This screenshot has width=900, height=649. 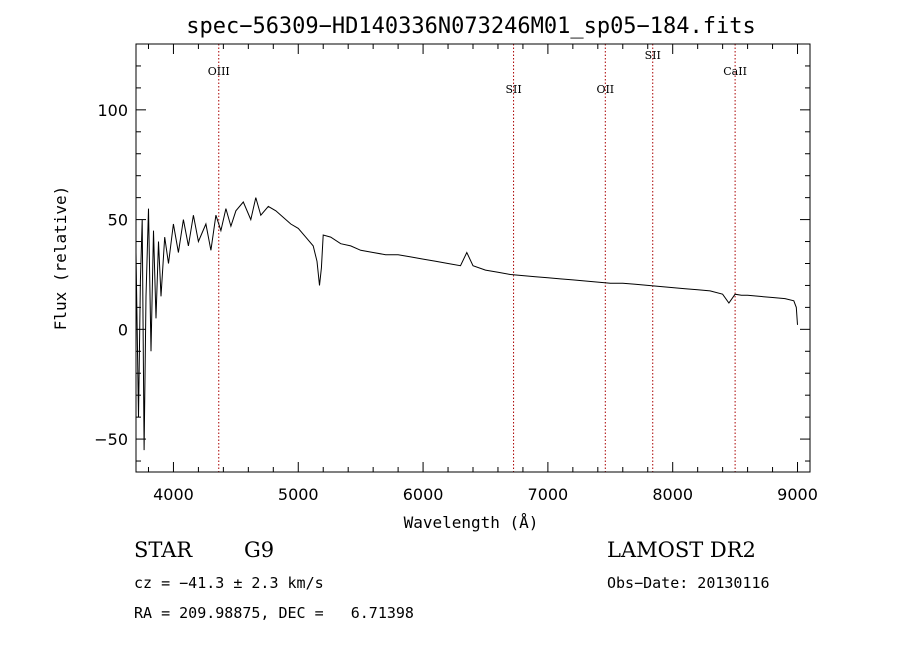 I want to click on coordinates: RA = 209.98875, DEC = 6.71398, so click(x=274, y=613).